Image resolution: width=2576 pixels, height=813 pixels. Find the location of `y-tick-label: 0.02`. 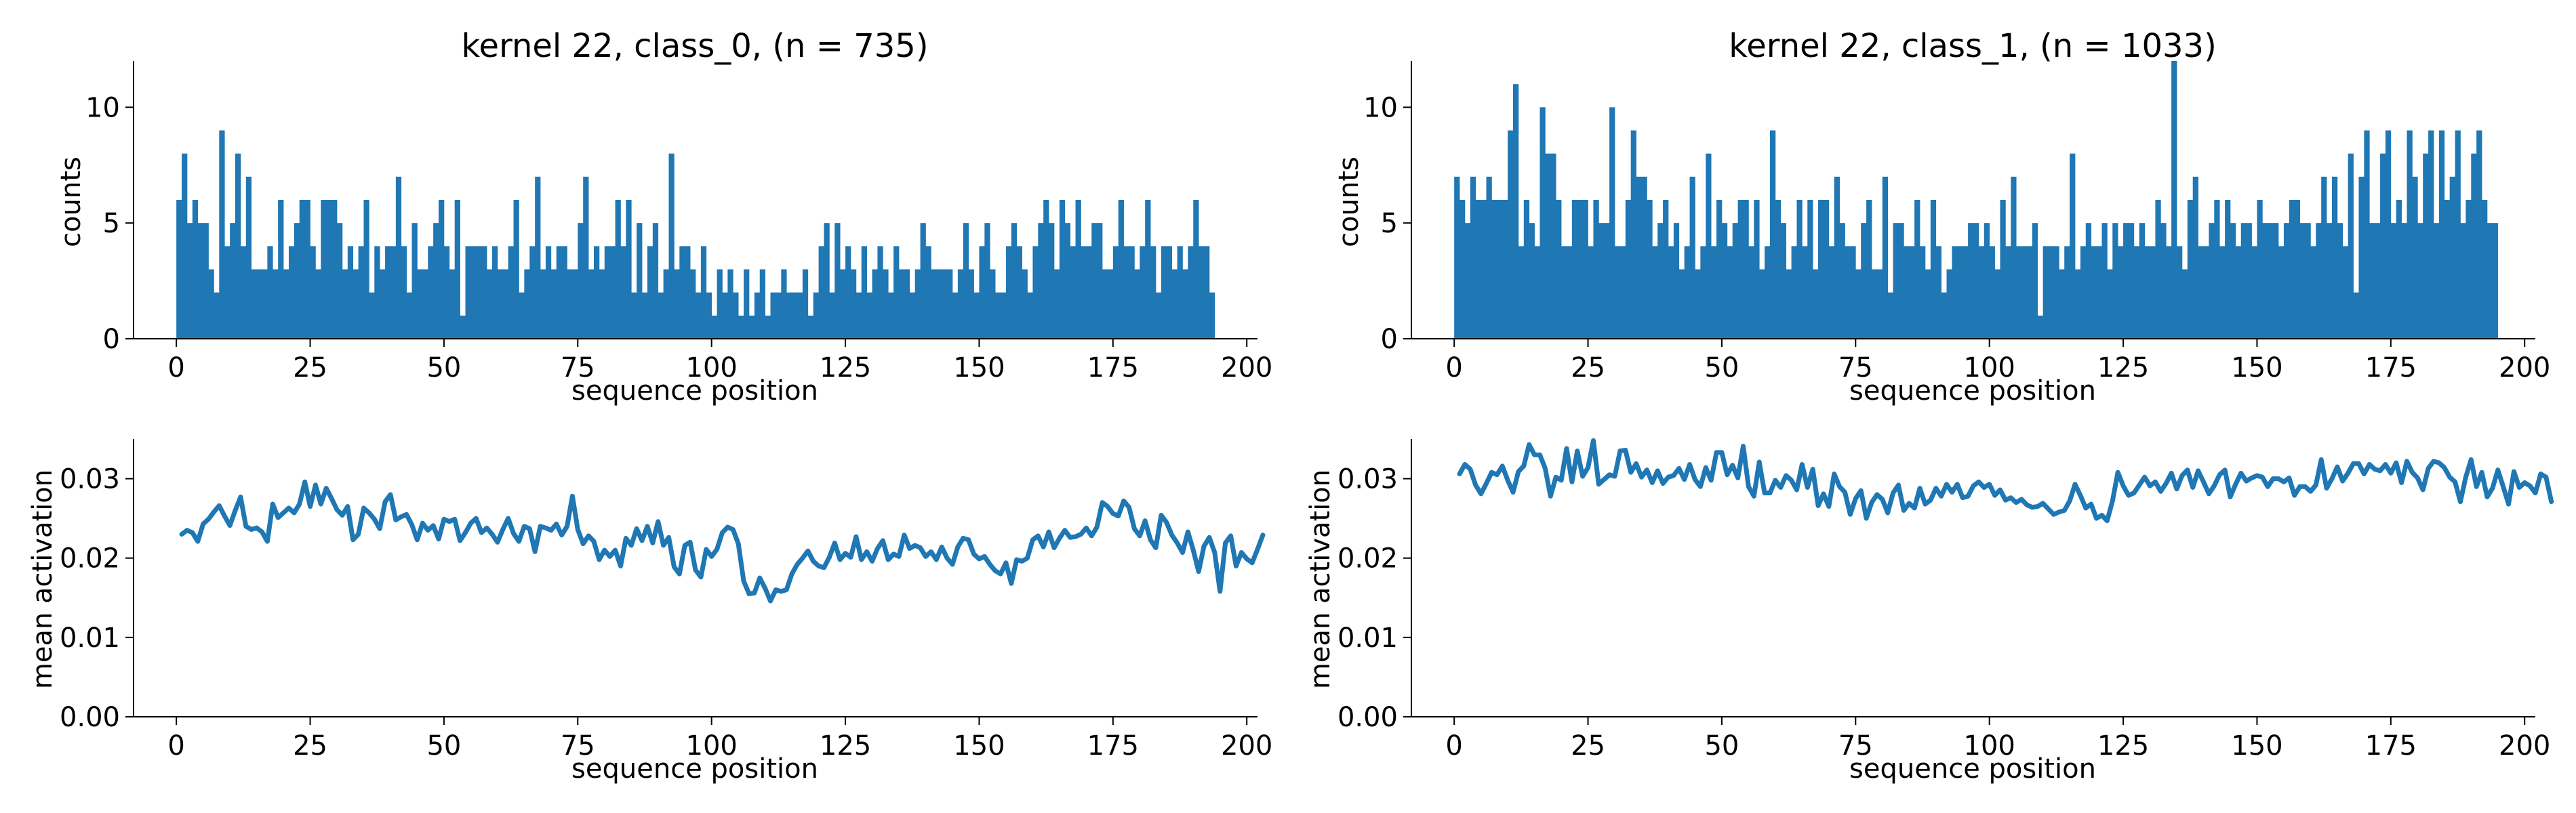

y-tick-label: 0.02 is located at coordinates (1367, 559).